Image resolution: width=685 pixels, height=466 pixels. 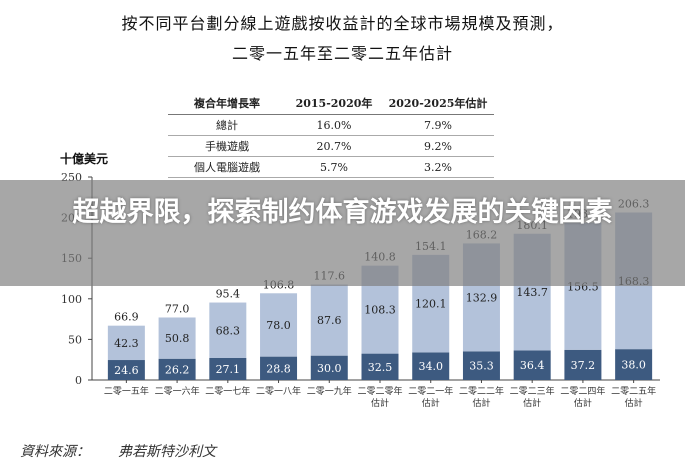 I want to click on x-tick-label: 二零二五年, so click(x=633, y=391).